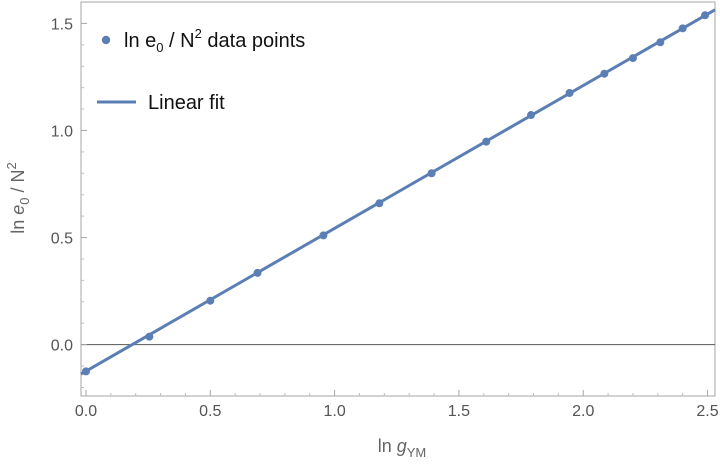 The height and width of the screenshot is (466, 720). Describe the element at coordinates (106, 40) in the screenshot. I see `legend-marker-points` at that location.